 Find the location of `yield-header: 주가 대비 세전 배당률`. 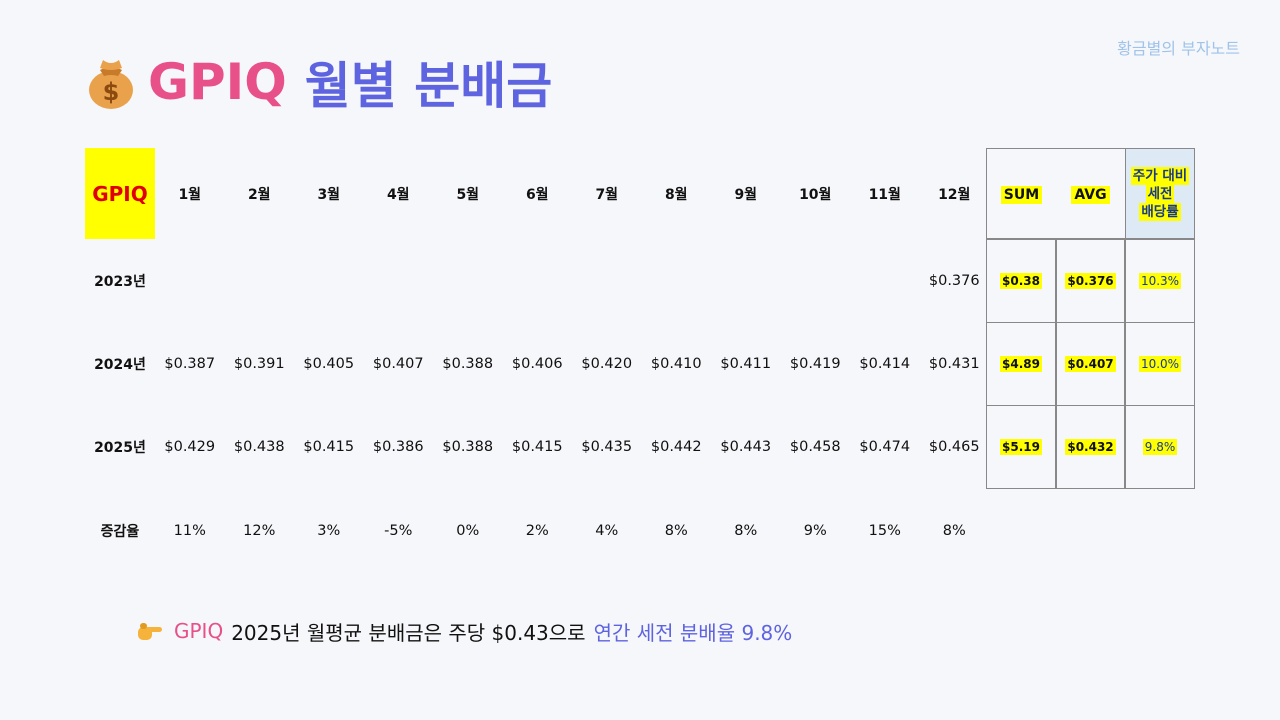

yield-header: 주가 대비 세전 배당률 is located at coordinates (1160, 193).